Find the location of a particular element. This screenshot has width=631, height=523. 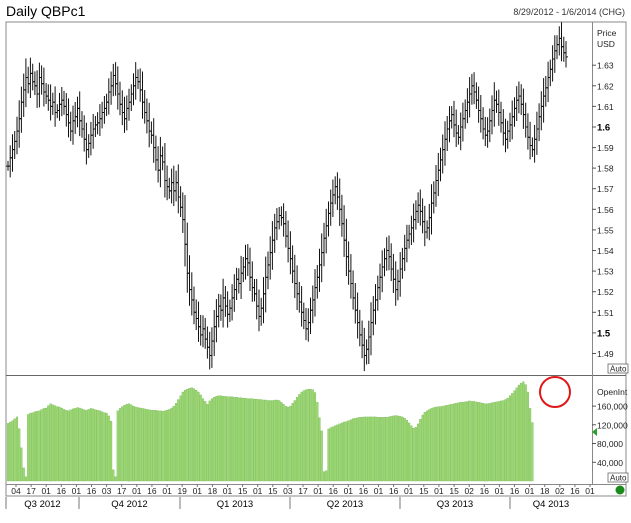

x-quarter-label: Q3 2012 is located at coordinates (42, 504).